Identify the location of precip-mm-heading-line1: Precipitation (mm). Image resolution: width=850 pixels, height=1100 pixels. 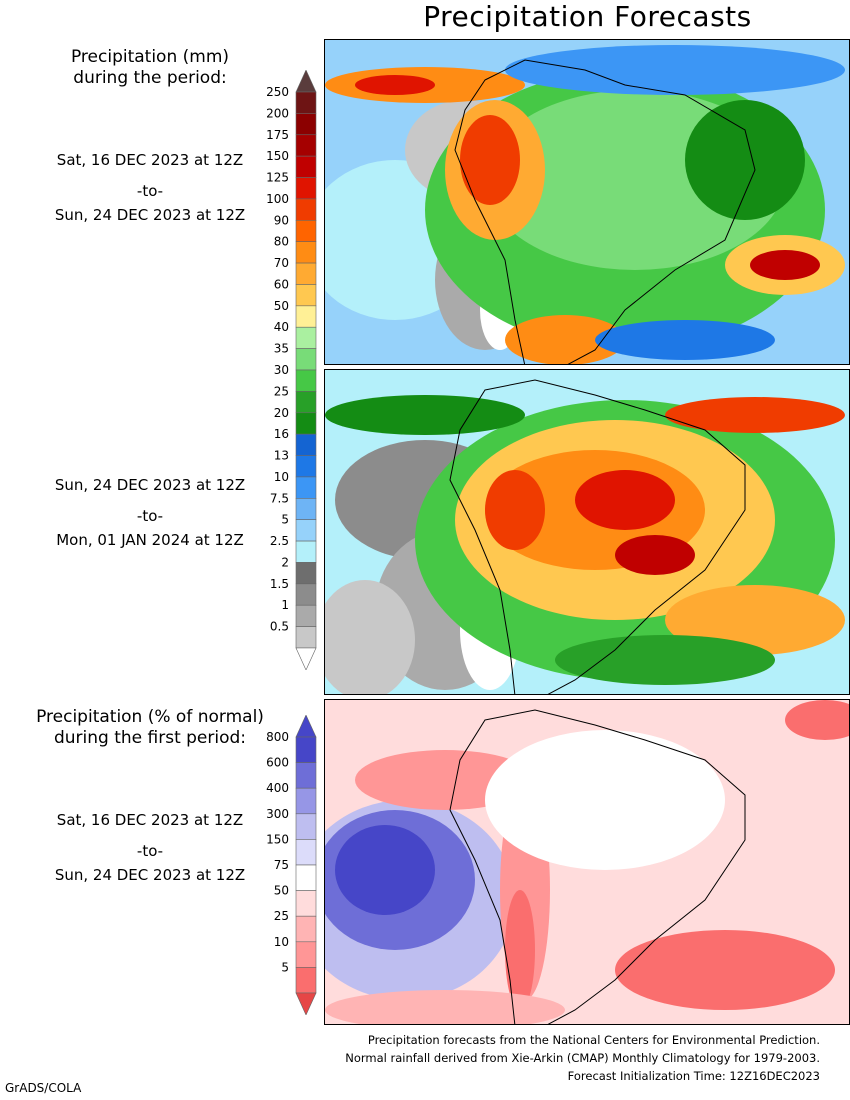
(150, 57).